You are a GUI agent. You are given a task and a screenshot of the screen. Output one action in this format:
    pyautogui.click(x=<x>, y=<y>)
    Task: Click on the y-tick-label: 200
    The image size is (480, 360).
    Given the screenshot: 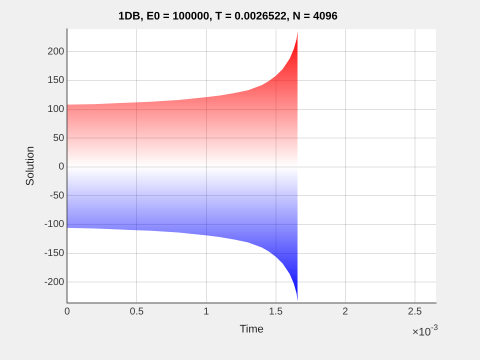 What is the action you would take?
    pyautogui.click(x=56, y=52)
    